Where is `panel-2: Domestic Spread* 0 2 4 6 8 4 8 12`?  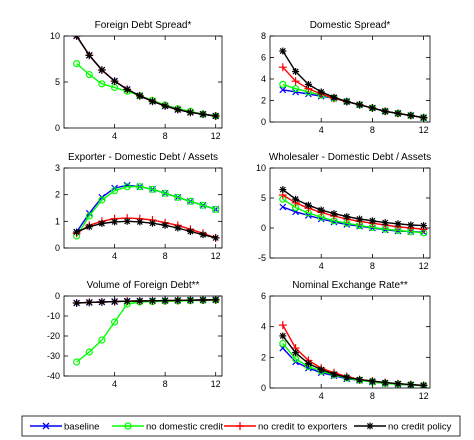
panel-2: Domestic Spread* 0 2 4 6 8 4 8 12 is located at coordinates (346, 77).